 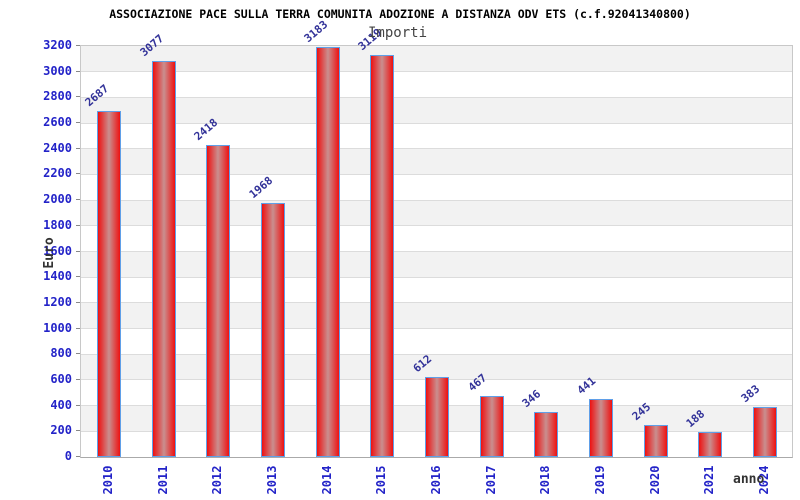 I want to click on x-tick-label: 2016, so click(x=436, y=480).